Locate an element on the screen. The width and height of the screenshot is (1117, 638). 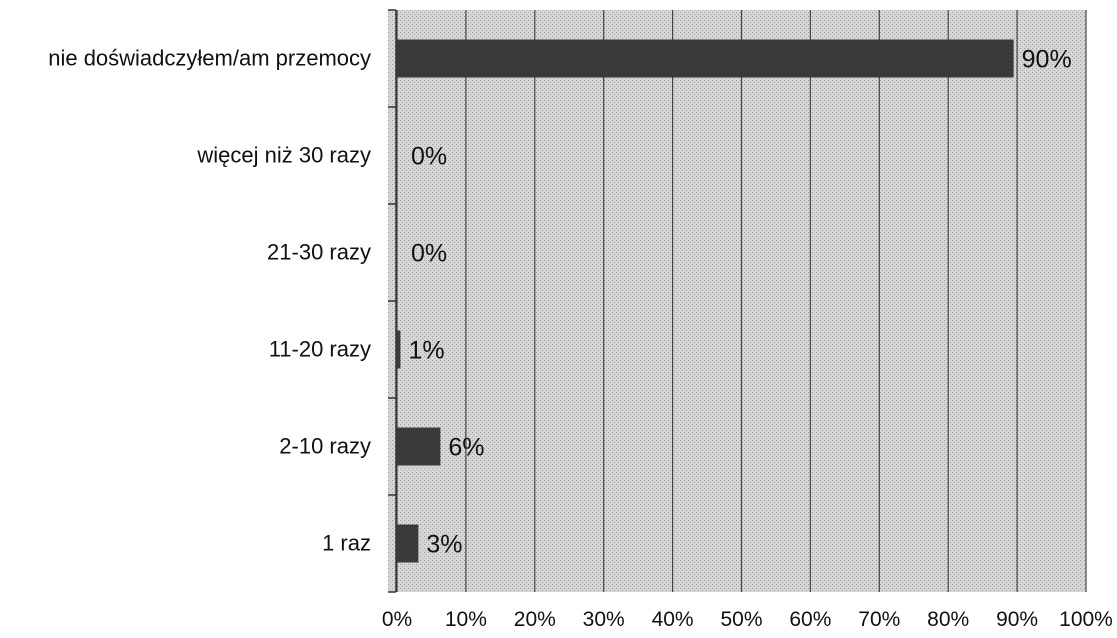
category-label: 1 raz is located at coordinates (346, 543).